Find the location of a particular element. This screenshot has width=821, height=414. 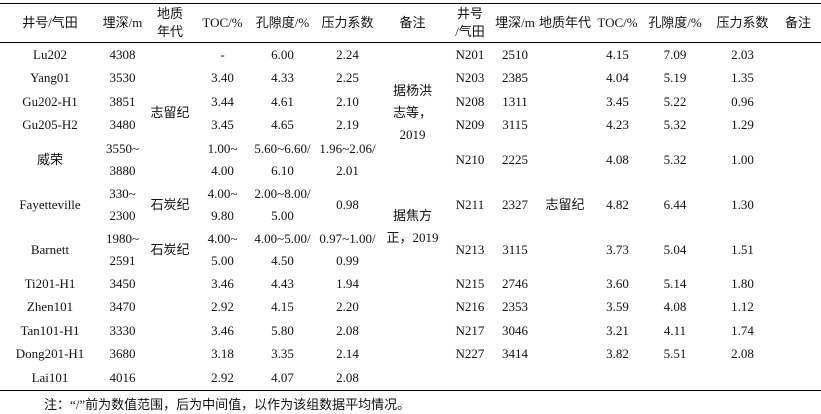

cell: 3.44 is located at coordinates (222, 101).